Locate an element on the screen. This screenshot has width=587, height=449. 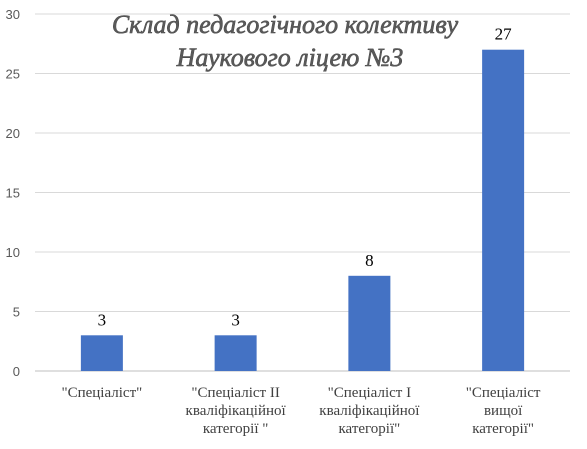
y-axis-ticks: 0 5 10 15 20 25 30 is located at coordinates (13, 193).